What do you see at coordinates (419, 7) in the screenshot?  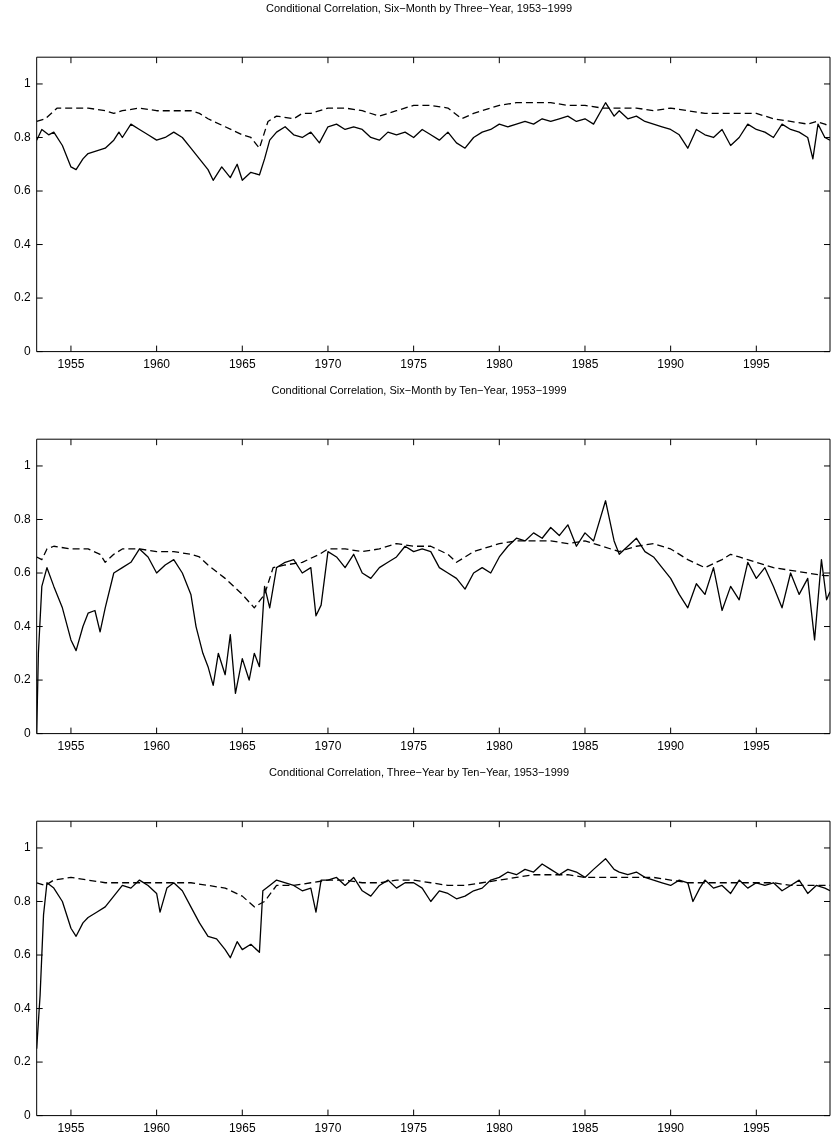 I see `chart-title: Conditional Correlation, Six−Month by Three−Year, 1953−1999` at bounding box center [419, 7].